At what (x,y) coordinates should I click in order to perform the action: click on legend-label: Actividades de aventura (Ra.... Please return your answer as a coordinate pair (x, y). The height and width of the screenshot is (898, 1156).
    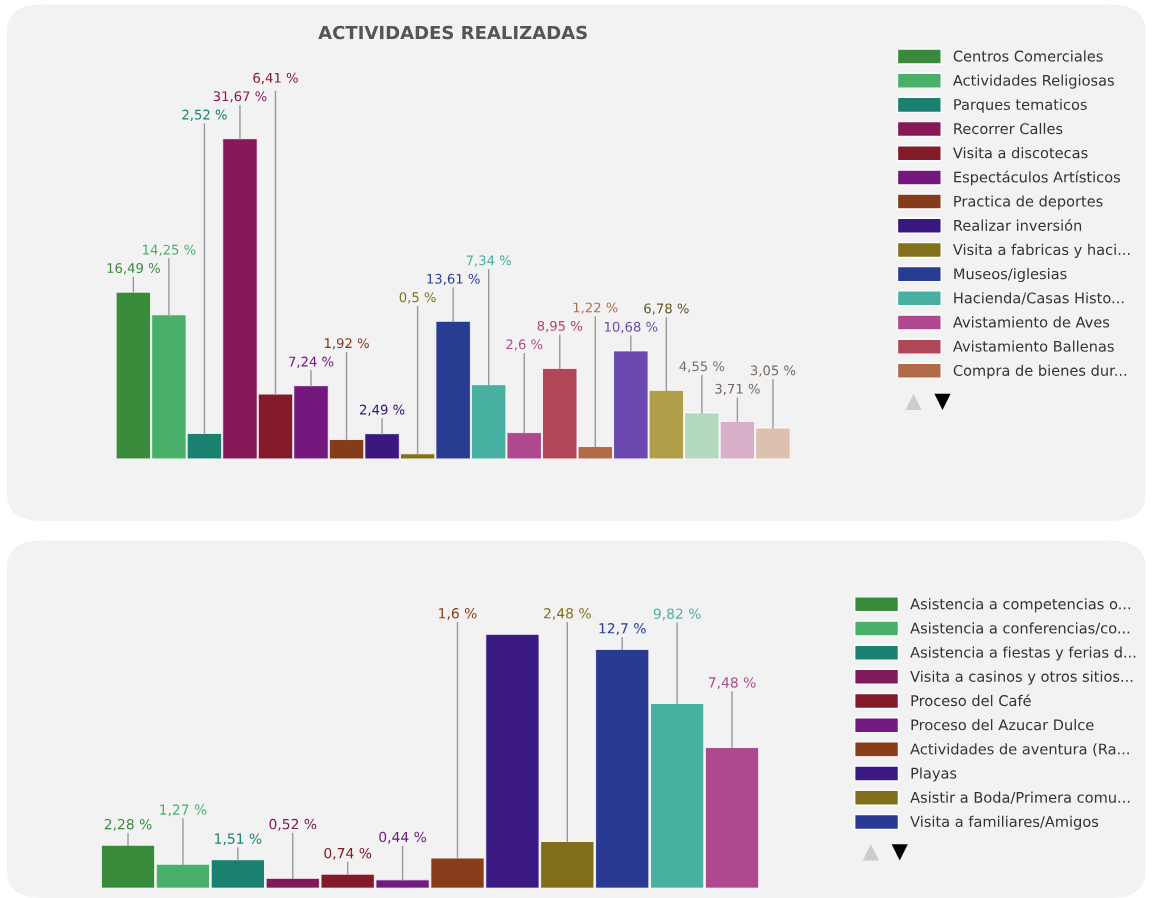
    Looking at the image, I should click on (1019, 750).